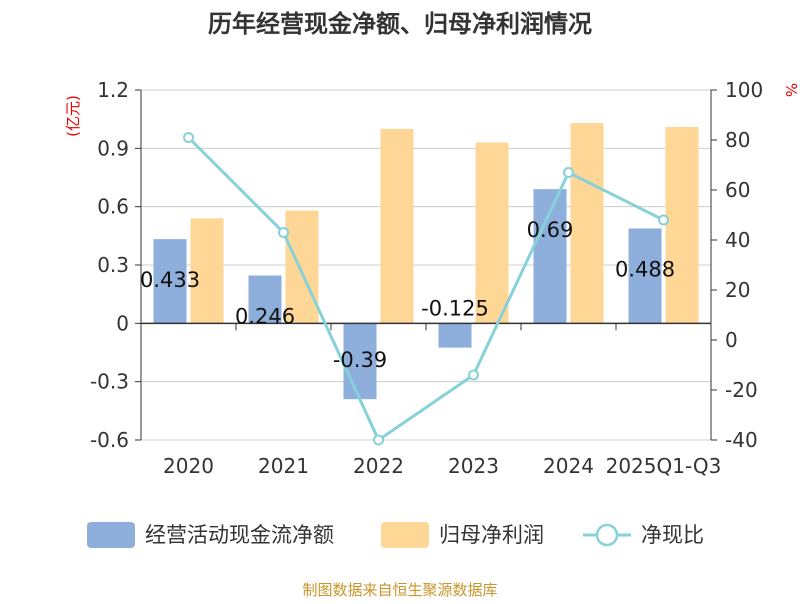  I want to click on left-axis-tick-label: -0.3, so click(109, 382).